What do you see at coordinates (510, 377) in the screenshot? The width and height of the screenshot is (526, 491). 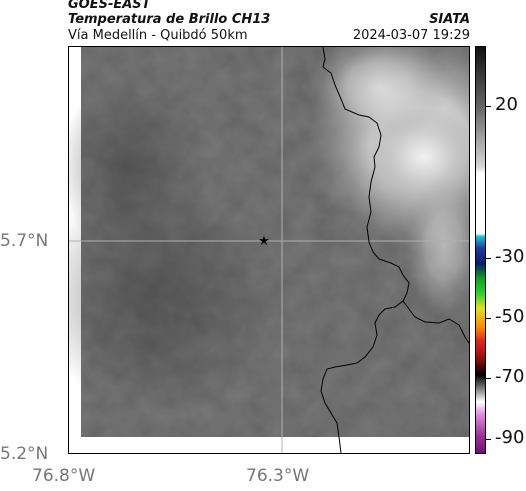 I see `colorbar-tick-label: -70` at bounding box center [510, 377].